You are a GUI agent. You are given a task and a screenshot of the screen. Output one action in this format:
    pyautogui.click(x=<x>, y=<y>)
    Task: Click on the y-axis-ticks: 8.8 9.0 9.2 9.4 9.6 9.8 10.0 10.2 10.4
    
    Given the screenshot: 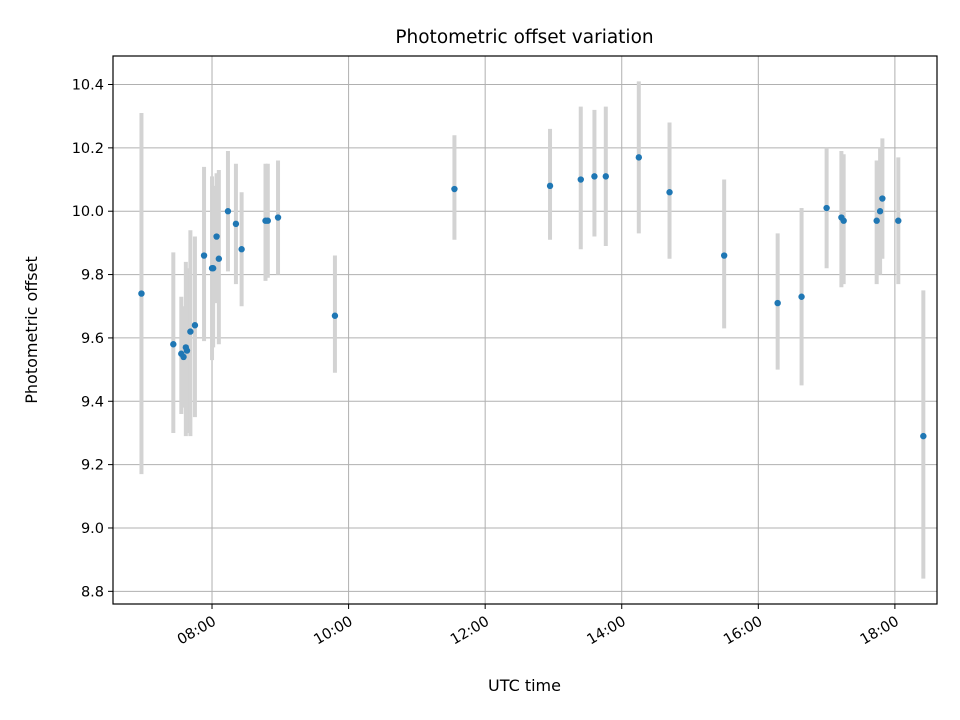 What is the action you would take?
    pyautogui.click(x=92, y=339)
    